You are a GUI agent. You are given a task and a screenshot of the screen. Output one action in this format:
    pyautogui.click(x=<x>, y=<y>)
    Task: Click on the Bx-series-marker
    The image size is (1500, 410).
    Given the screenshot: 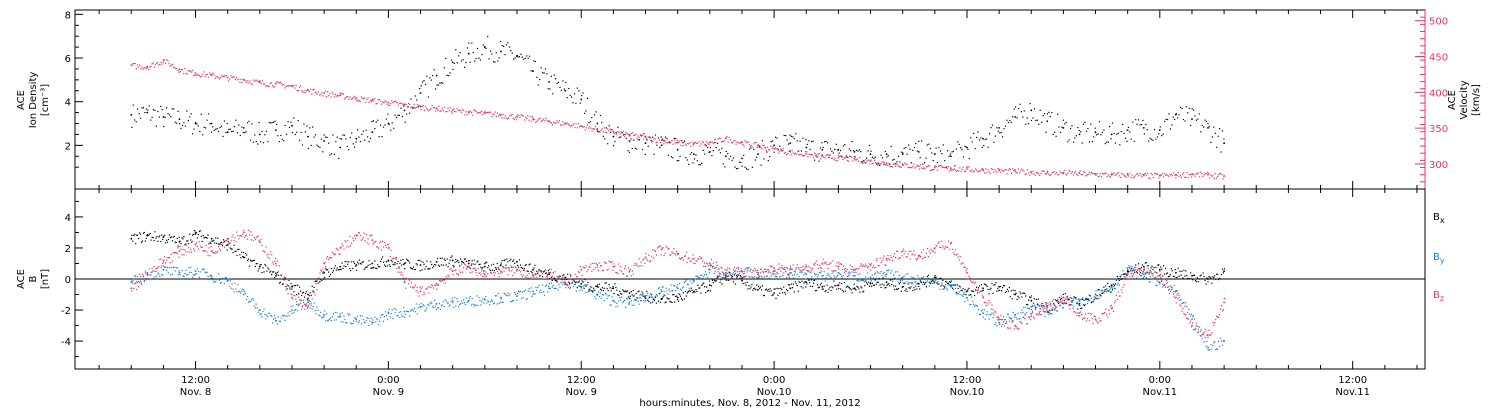 What is the action you would take?
    pyautogui.click(x=709, y=285)
    